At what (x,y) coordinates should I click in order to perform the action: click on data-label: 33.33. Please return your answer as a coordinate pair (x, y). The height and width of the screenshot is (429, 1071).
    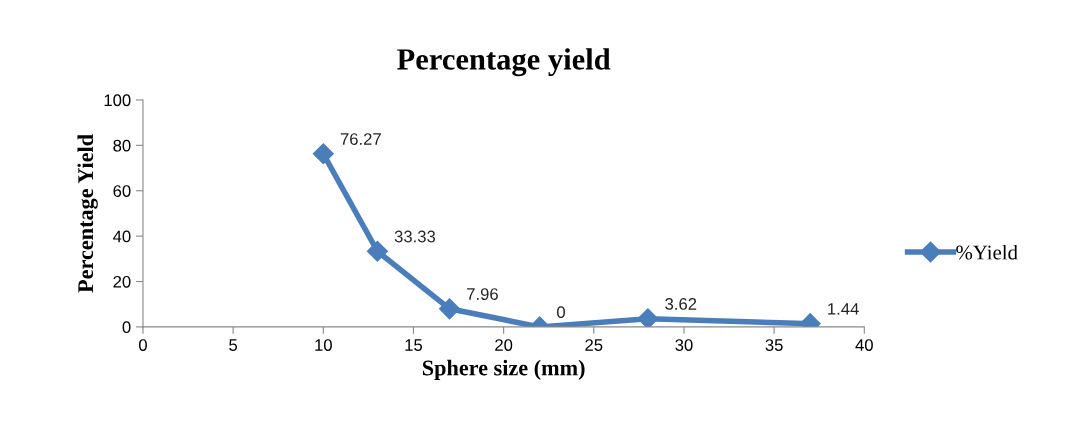
    Looking at the image, I should click on (415, 236).